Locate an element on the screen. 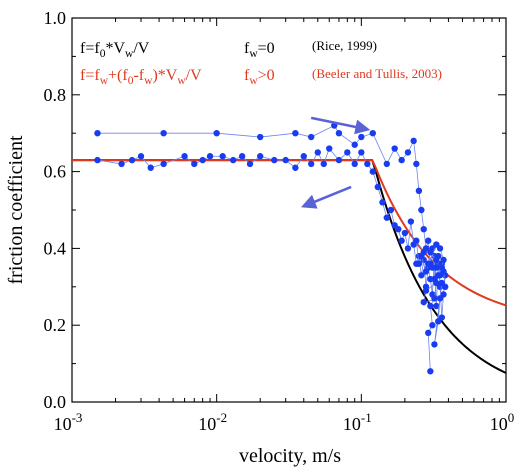 This screenshot has height=470, width=528. rice-model-formula: f=f0*Vw/V is located at coordinates (115, 50).